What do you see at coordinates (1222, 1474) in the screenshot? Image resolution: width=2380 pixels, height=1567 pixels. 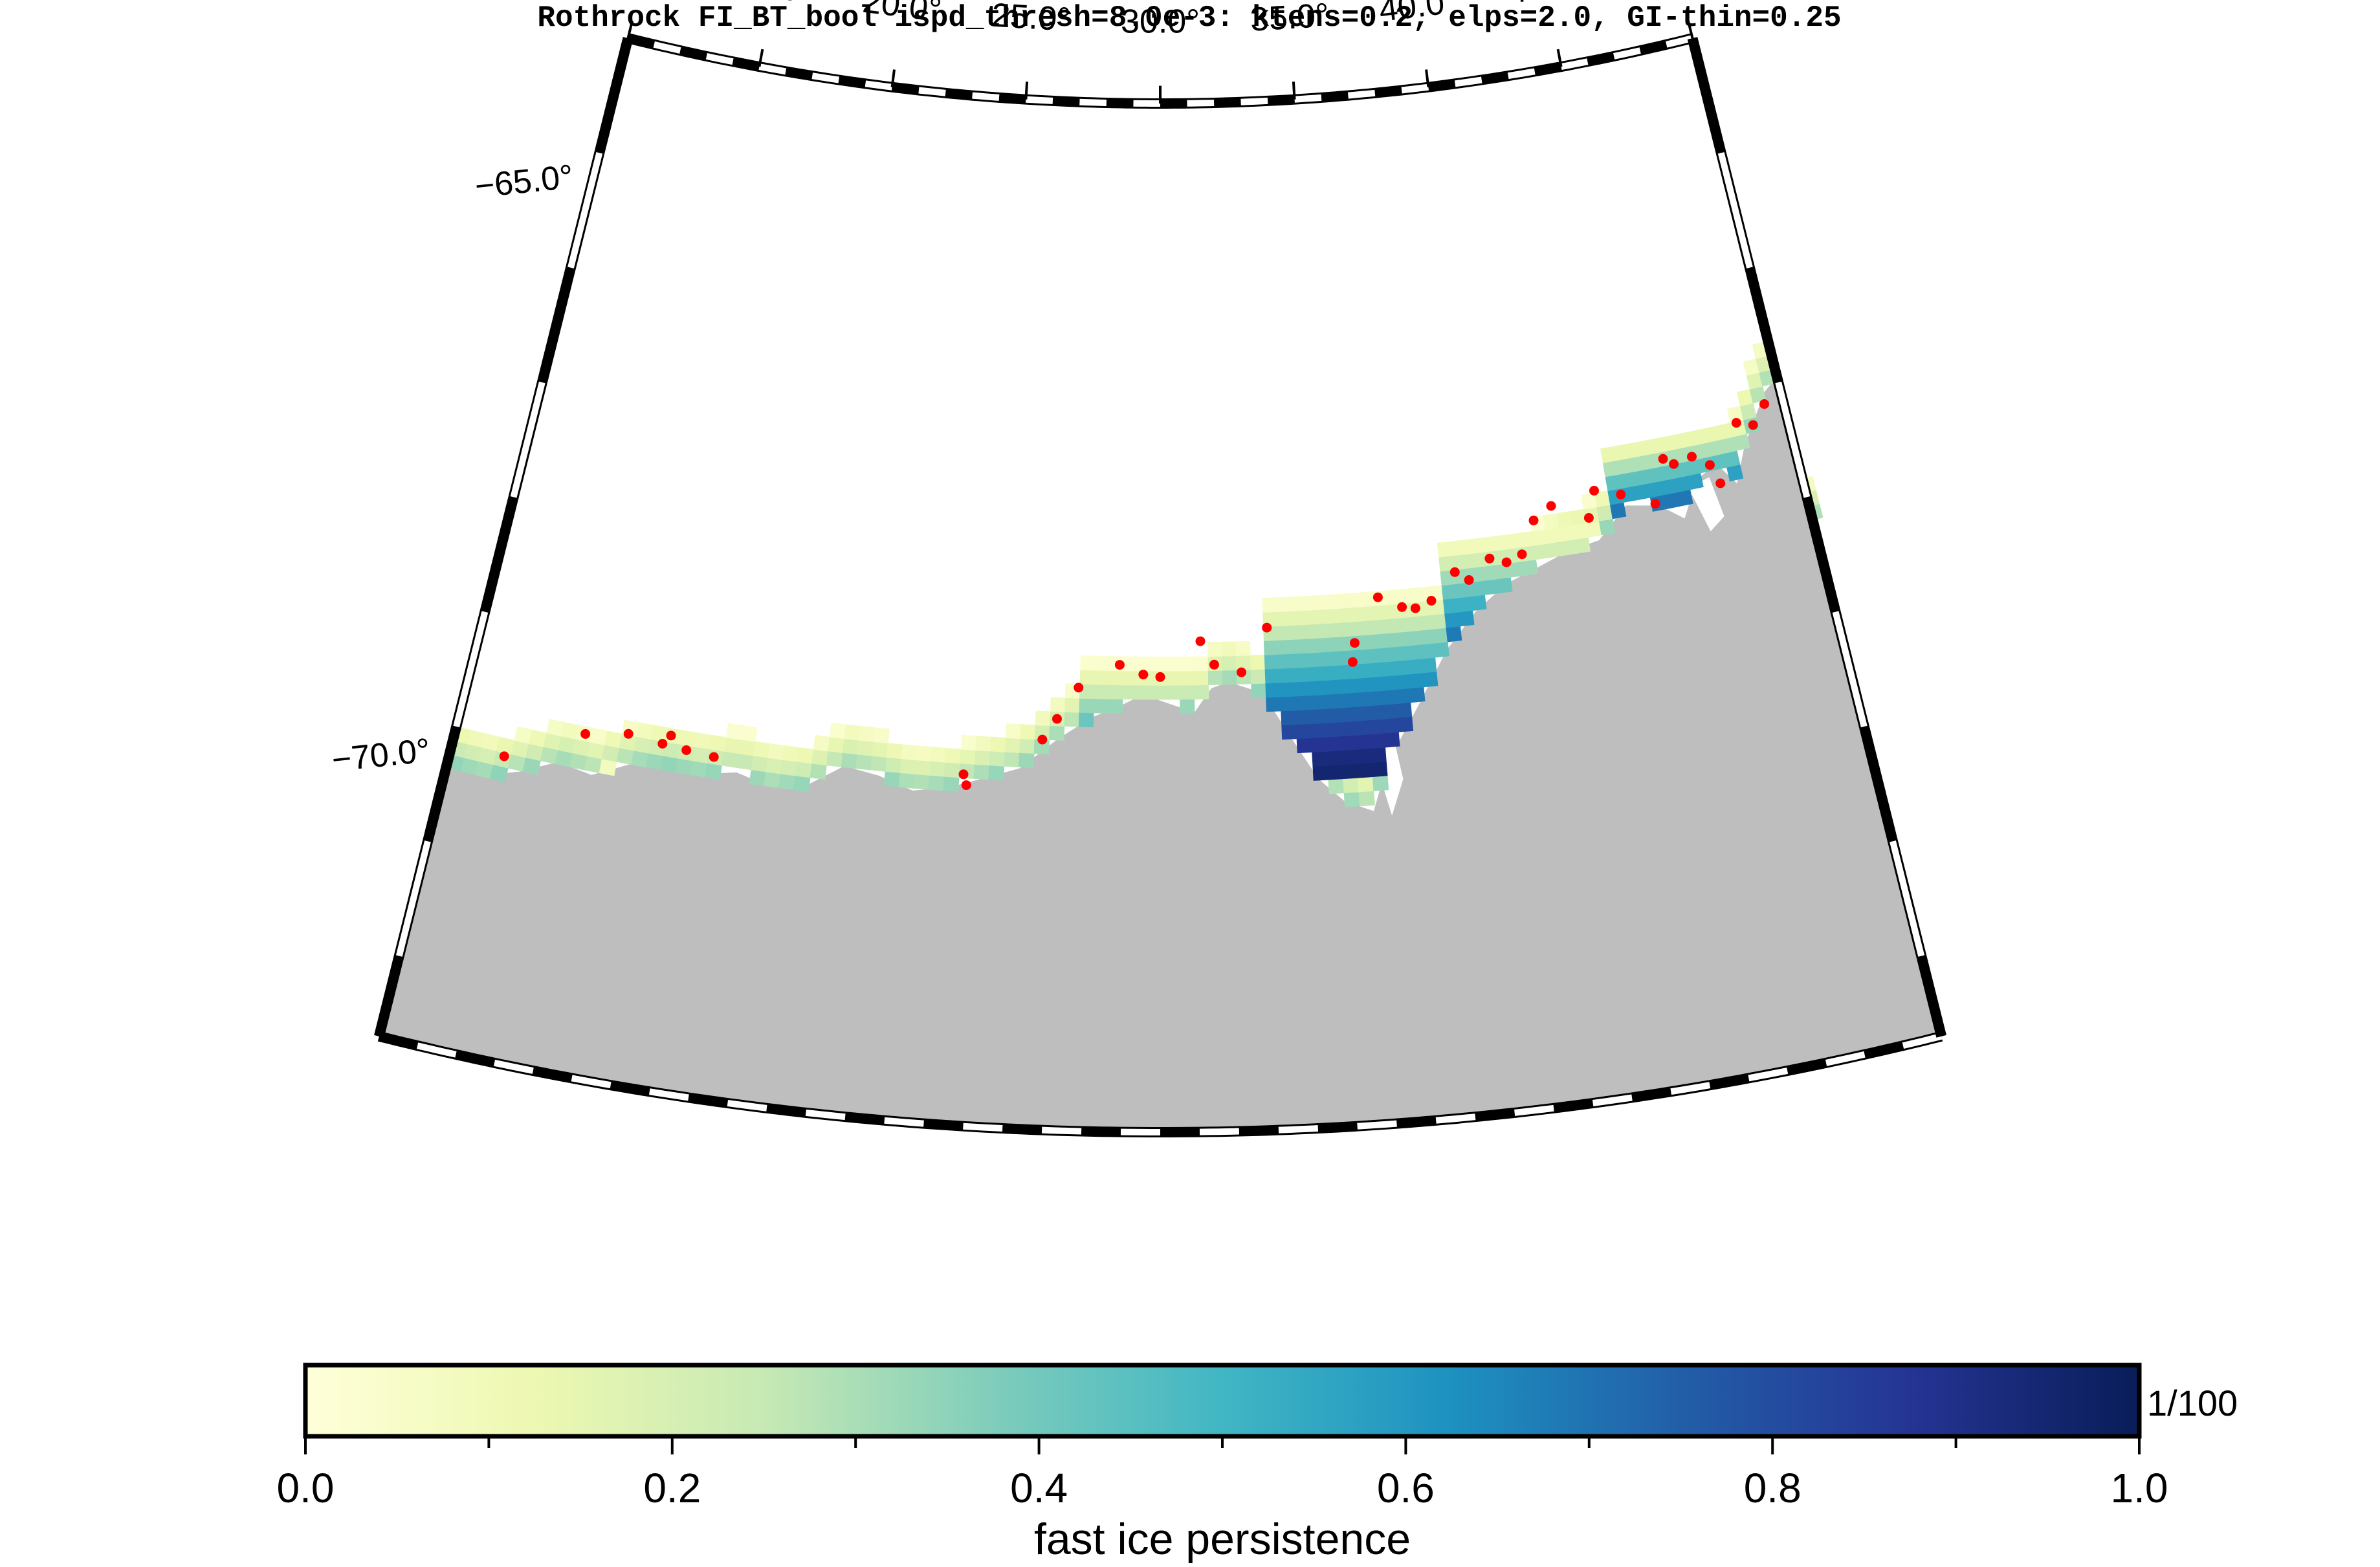 I see `colorbar-ticks: 0.0 0.2 0.4 0.6 0.8 1.0` at bounding box center [1222, 1474].